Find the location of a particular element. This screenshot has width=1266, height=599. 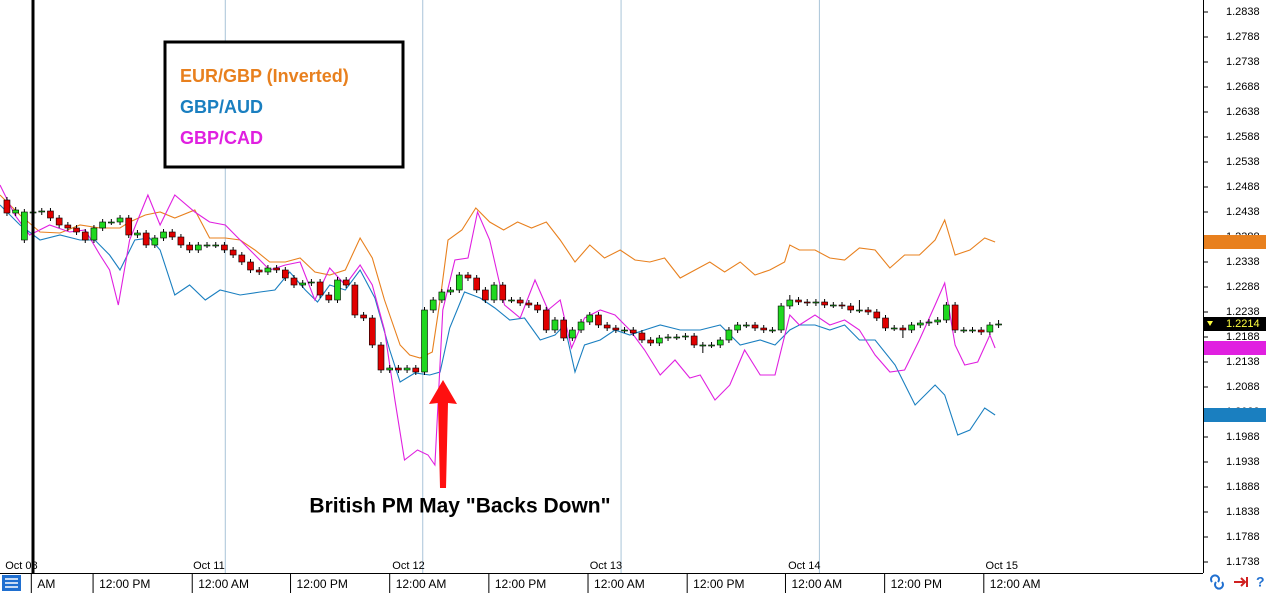

y-tick-label: 1.2188 is located at coordinates (1243, 337).